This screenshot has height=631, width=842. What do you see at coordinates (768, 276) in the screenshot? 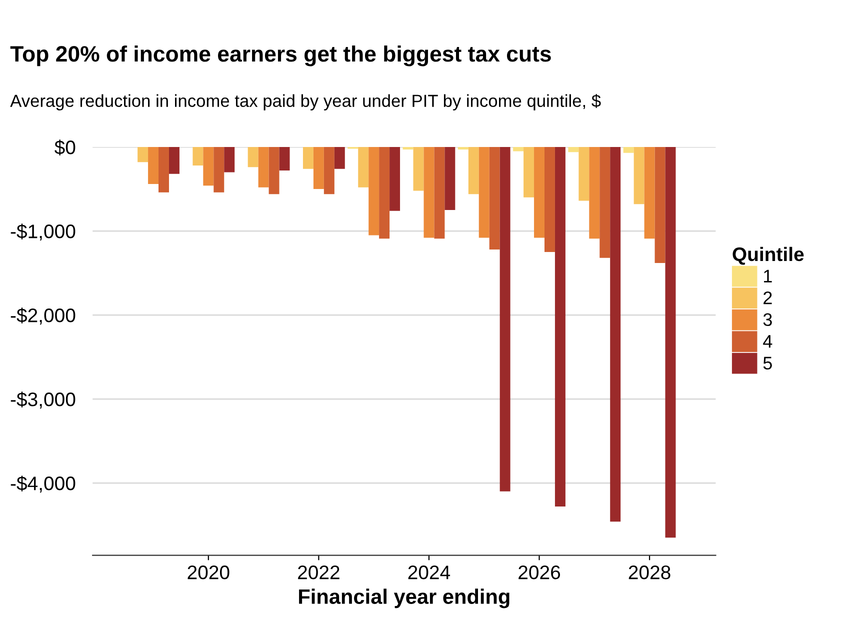
I see `legend-label: 1` at bounding box center [768, 276].